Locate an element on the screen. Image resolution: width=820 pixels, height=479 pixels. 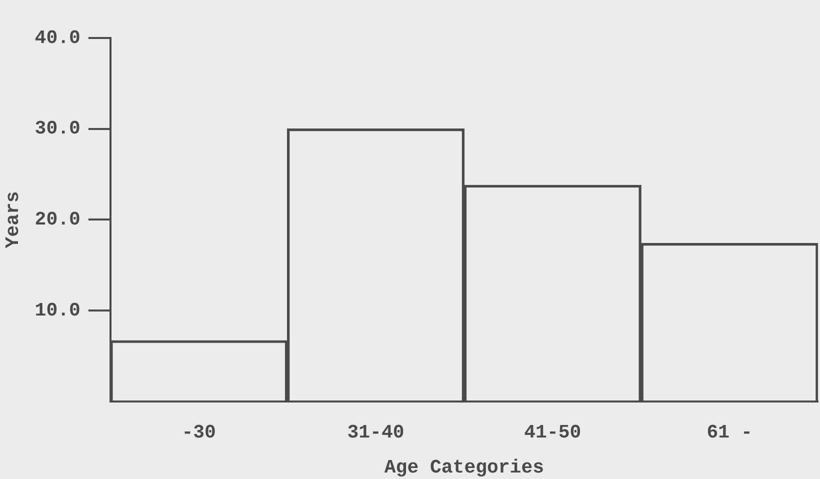
x-tick-label: -30 is located at coordinates (199, 433).